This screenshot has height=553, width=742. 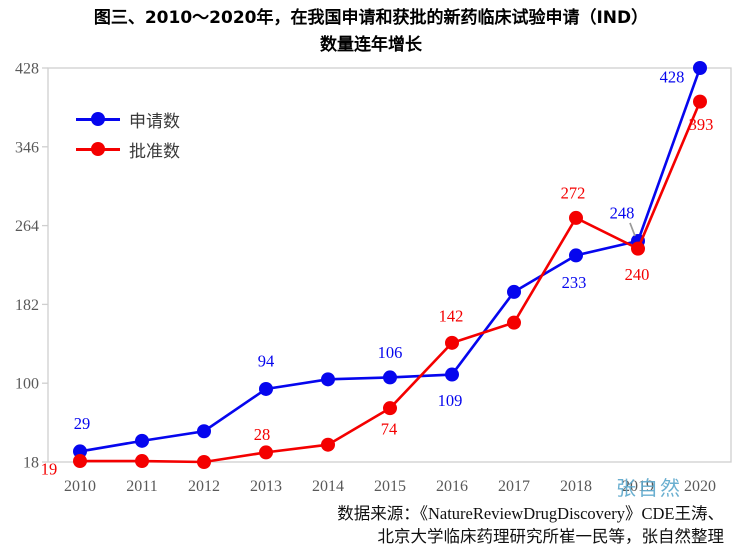 What do you see at coordinates (371, 45) in the screenshot?
I see `chart-title-line2: 数量连年增长` at bounding box center [371, 45].